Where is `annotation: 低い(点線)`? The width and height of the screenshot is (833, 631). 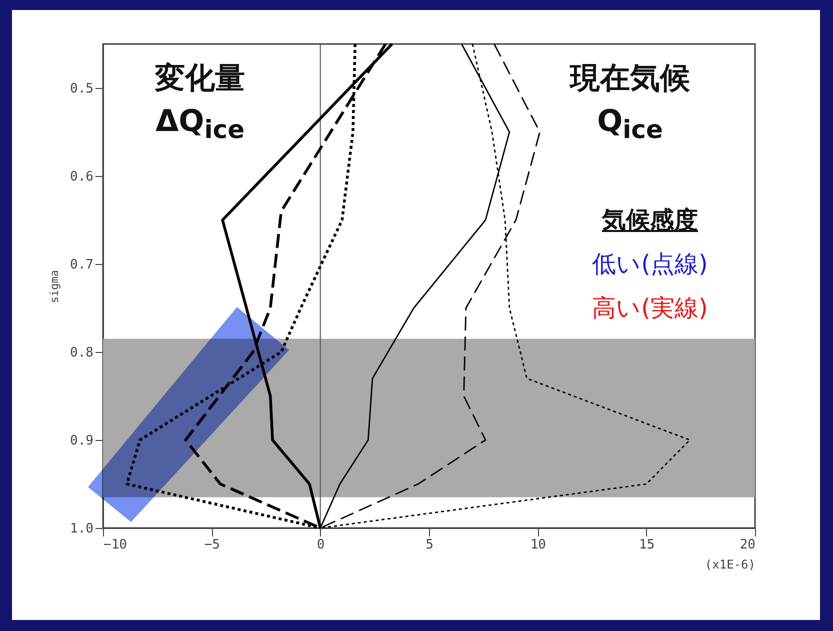
annotation: 低い(点線) is located at coordinates (650, 264).